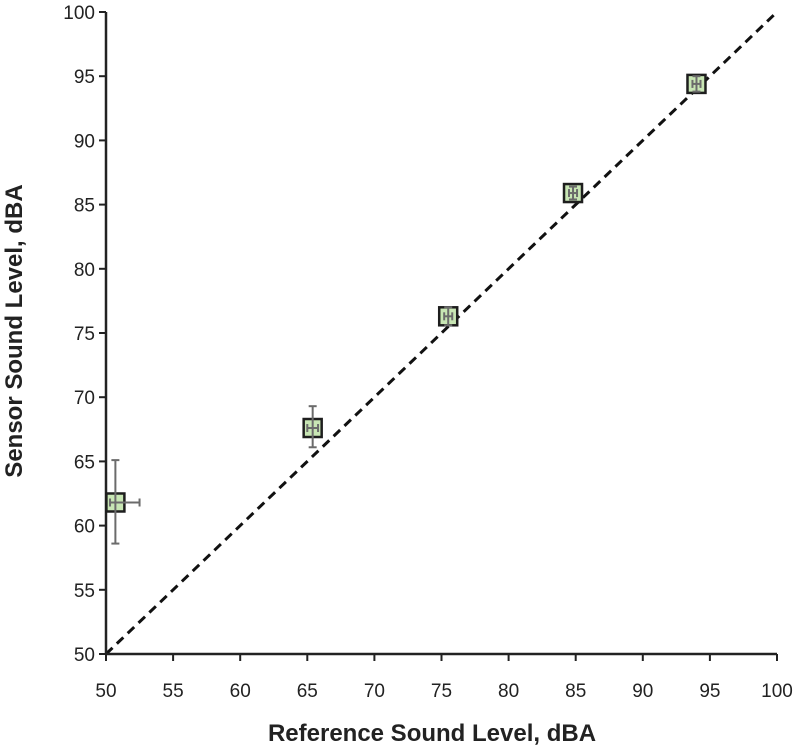  Describe the element at coordinates (84, 655) in the screenshot. I see `y-tick-label: 50` at that location.